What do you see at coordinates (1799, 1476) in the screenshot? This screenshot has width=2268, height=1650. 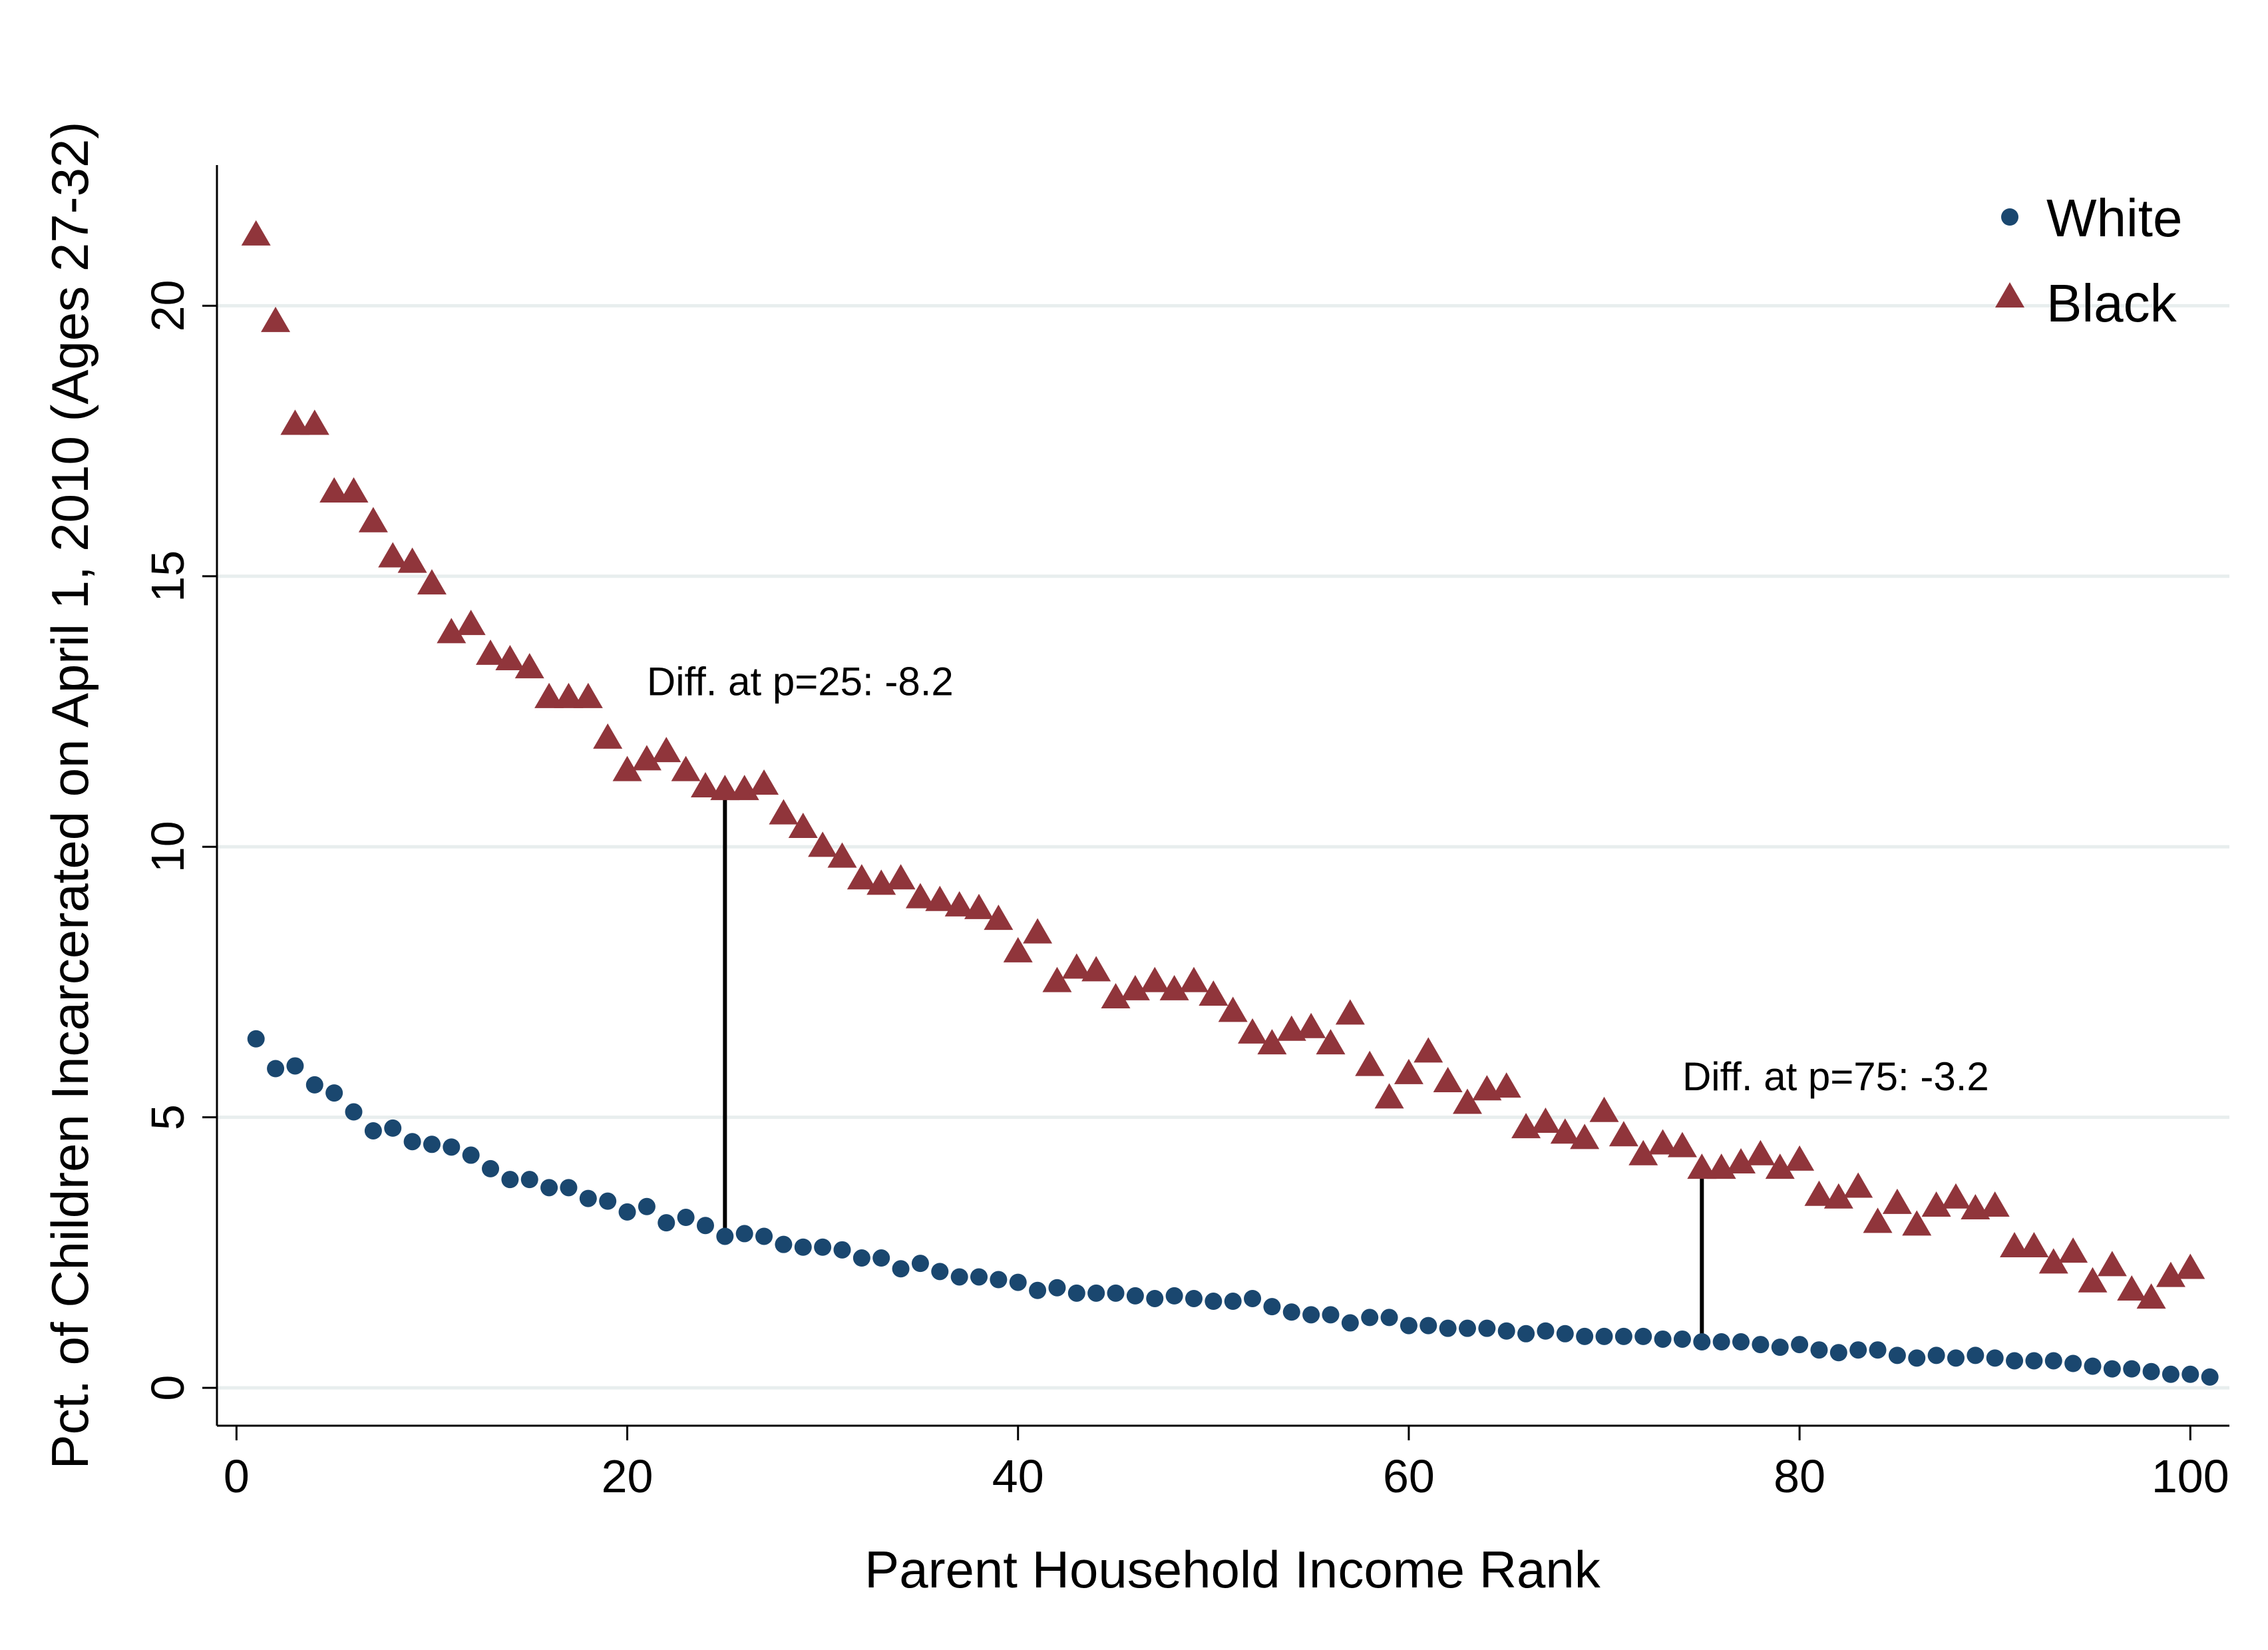 I see `x-tick-label: 80` at bounding box center [1799, 1476].